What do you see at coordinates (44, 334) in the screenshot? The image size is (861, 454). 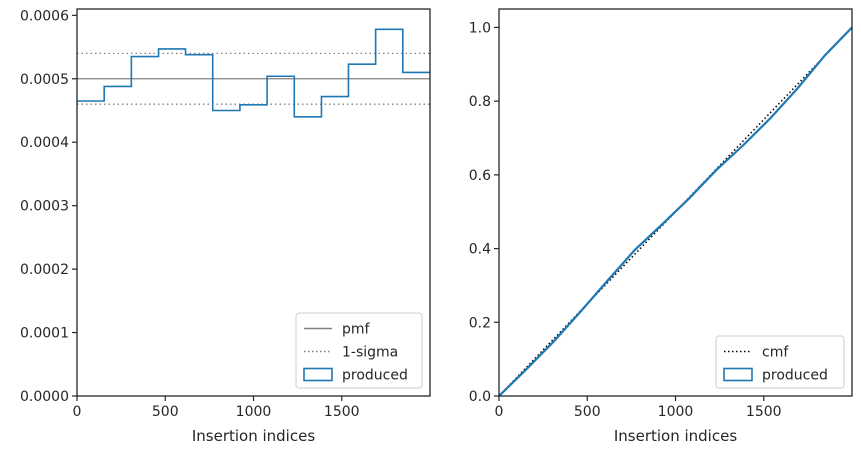 I see `y-tick-label: 0.0001` at bounding box center [44, 334].